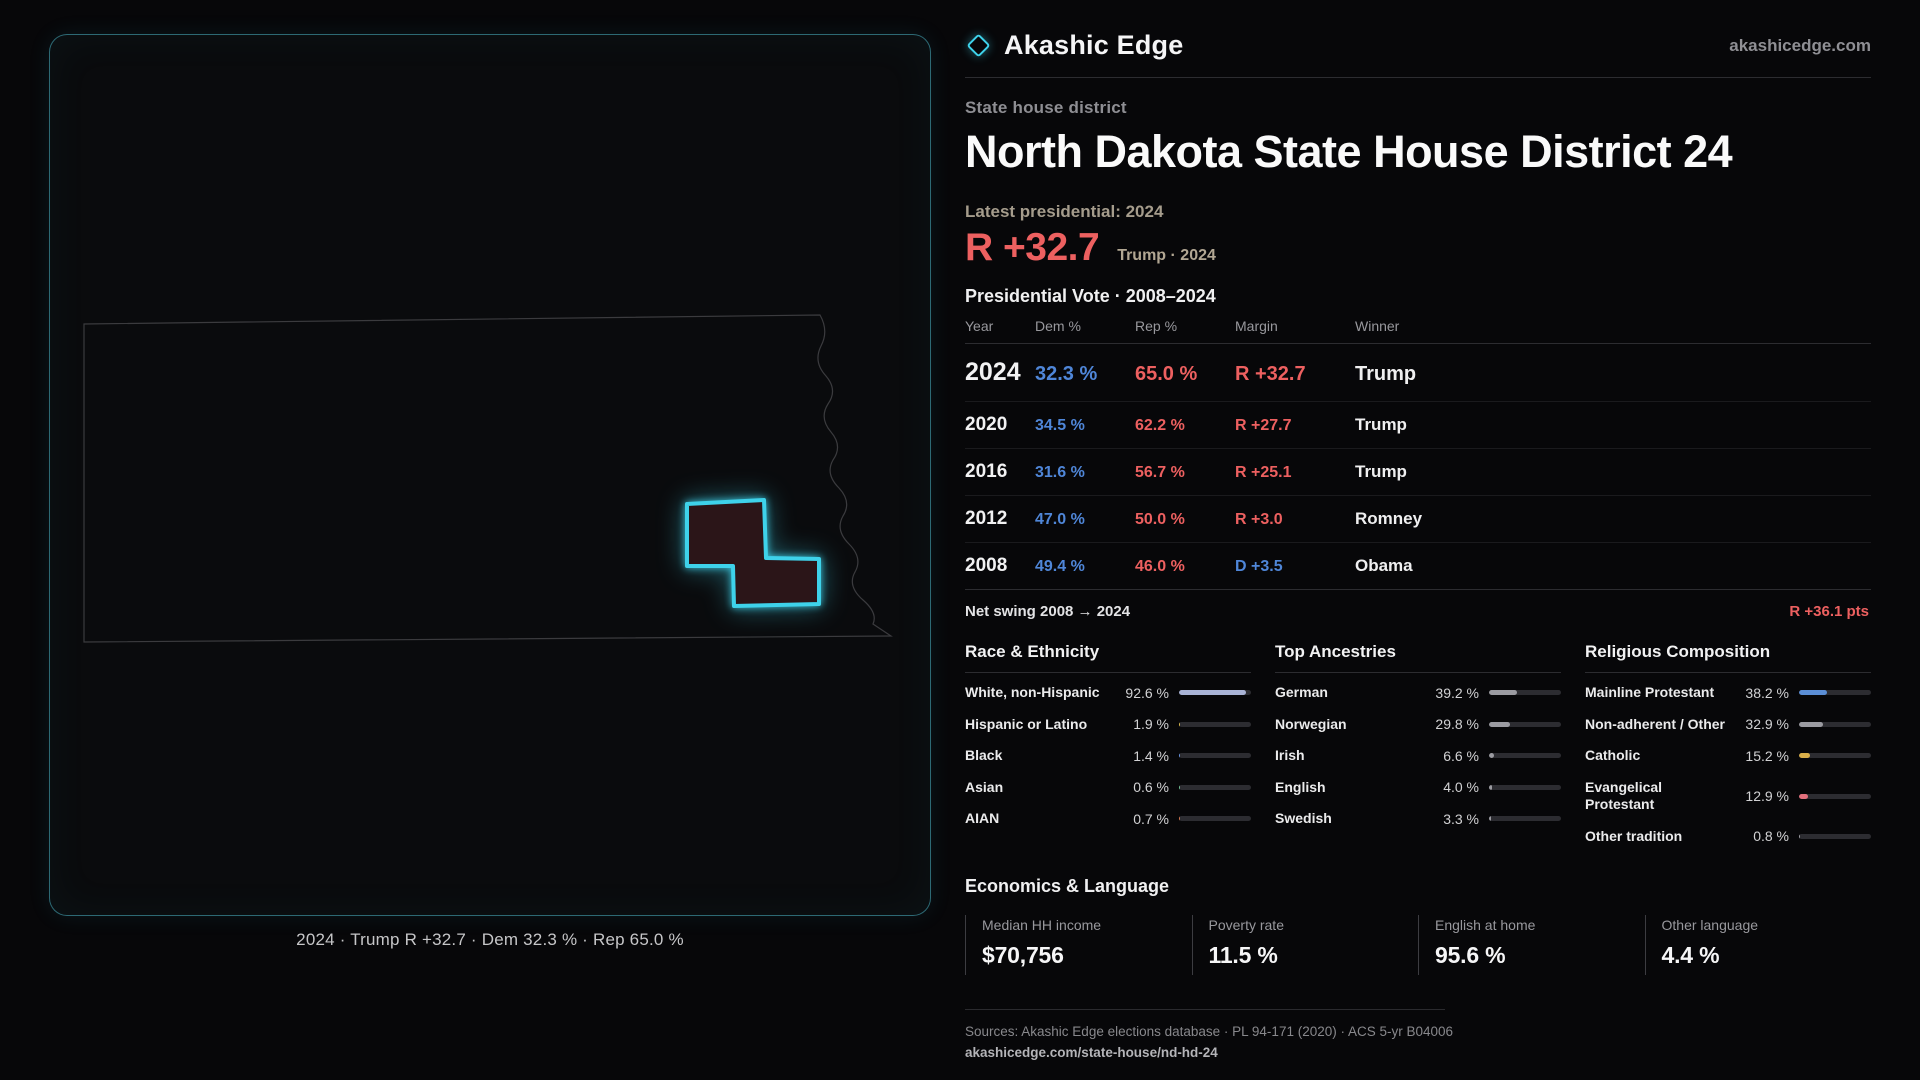 This screenshot has width=1920, height=1080. I want to click on latest-margin-context: Trump · 2024, so click(1166, 255).